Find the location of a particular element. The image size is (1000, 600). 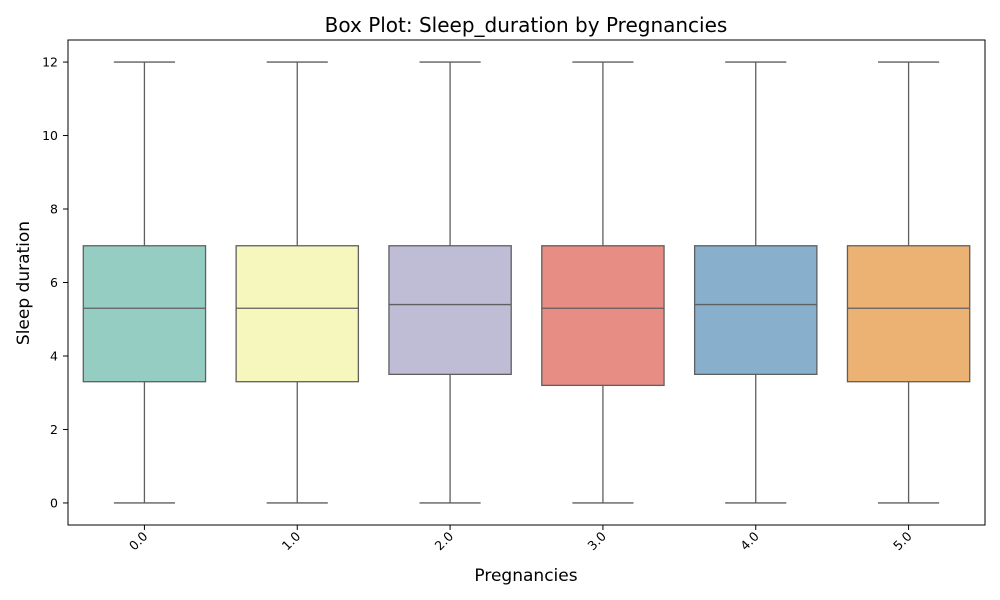

box-0.0 is located at coordinates (144, 314).